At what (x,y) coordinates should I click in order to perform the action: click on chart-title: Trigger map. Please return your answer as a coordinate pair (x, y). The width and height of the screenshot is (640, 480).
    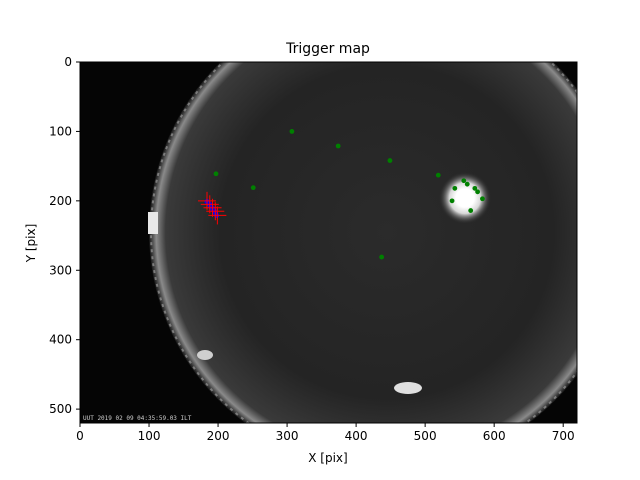
    Looking at the image, I should click on (327, 49).